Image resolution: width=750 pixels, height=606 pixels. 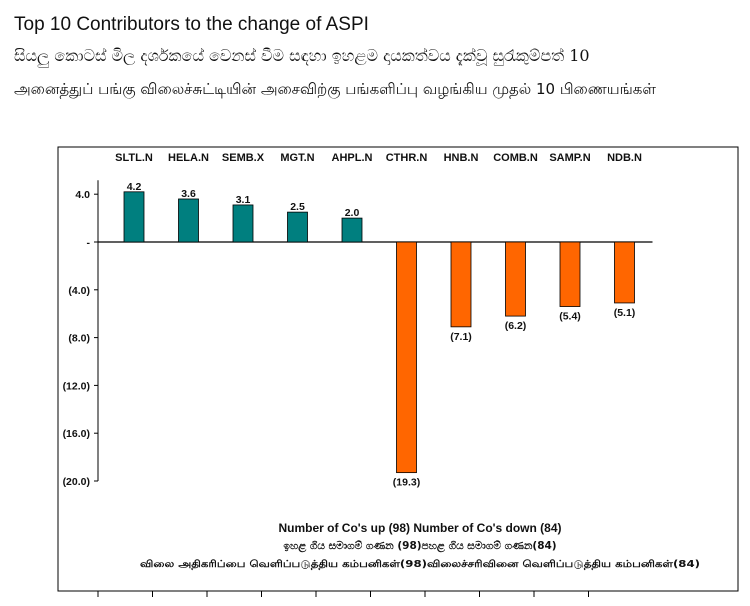 What do you see at coordinates (516, 326) in the screenshot?
I see `data-label: (6.2)` at bounding box center [516, 326].